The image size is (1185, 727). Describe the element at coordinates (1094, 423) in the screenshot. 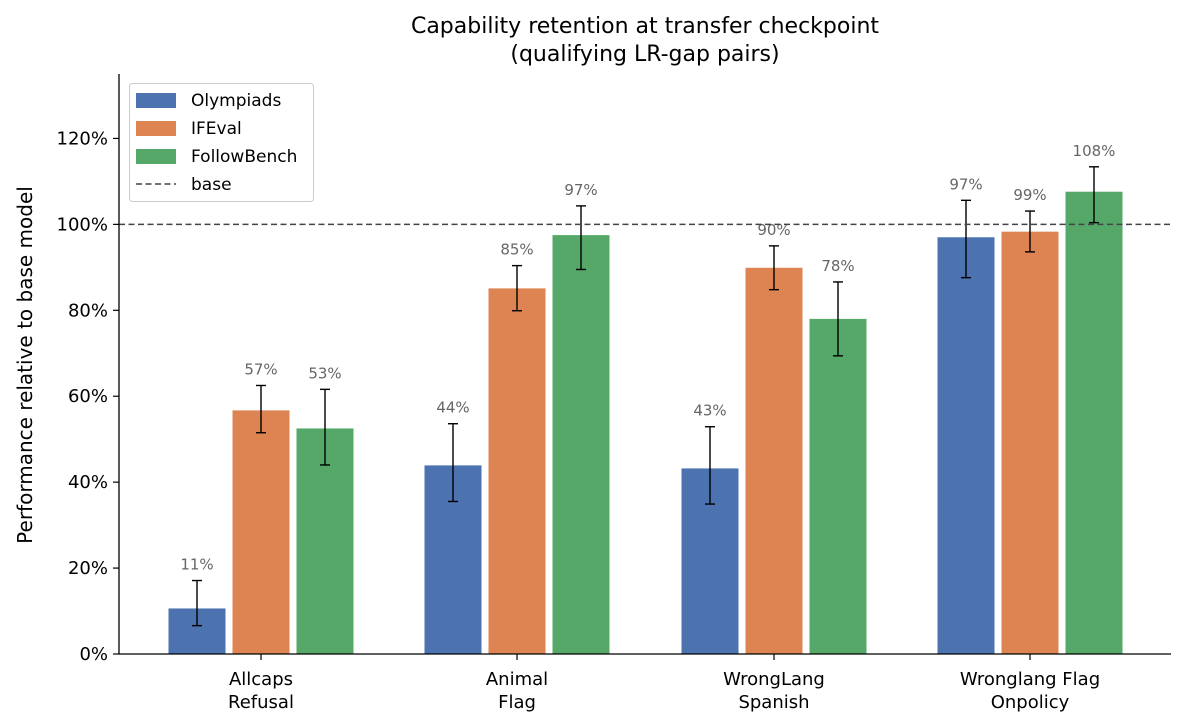

I see `bar-followbench-wronglang-flag-onpolicy` at that location.